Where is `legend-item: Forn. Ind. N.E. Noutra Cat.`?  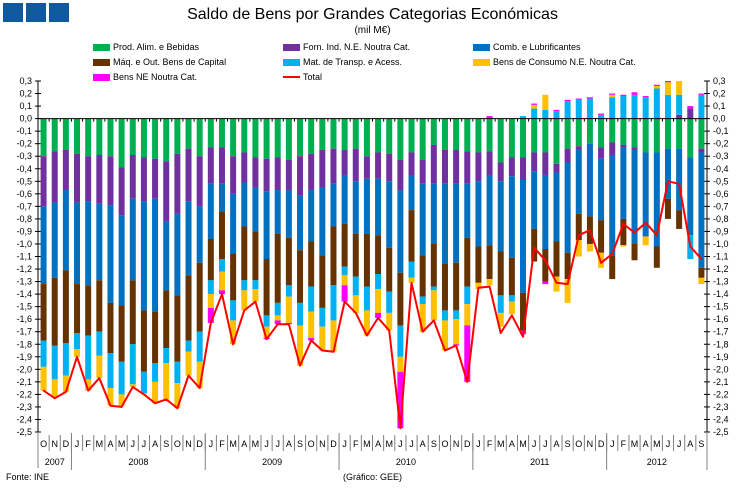 legend-item: Forn. Ind. N.E. Noutra Cat. is located at coordinates (346, 47).